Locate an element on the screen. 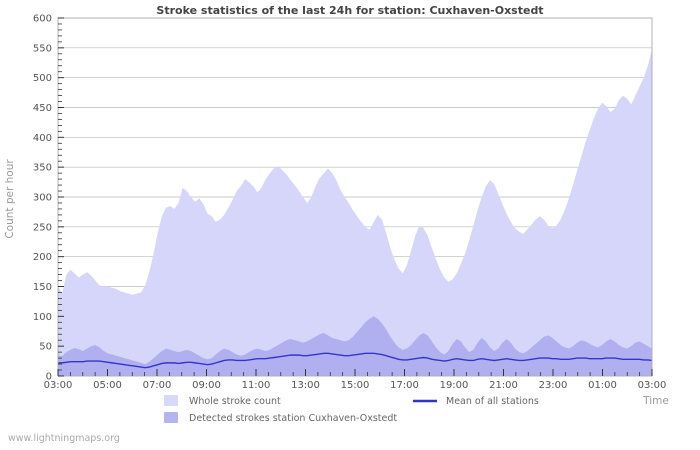  y-tick-label: 100 is located at coordinates (42, 317).